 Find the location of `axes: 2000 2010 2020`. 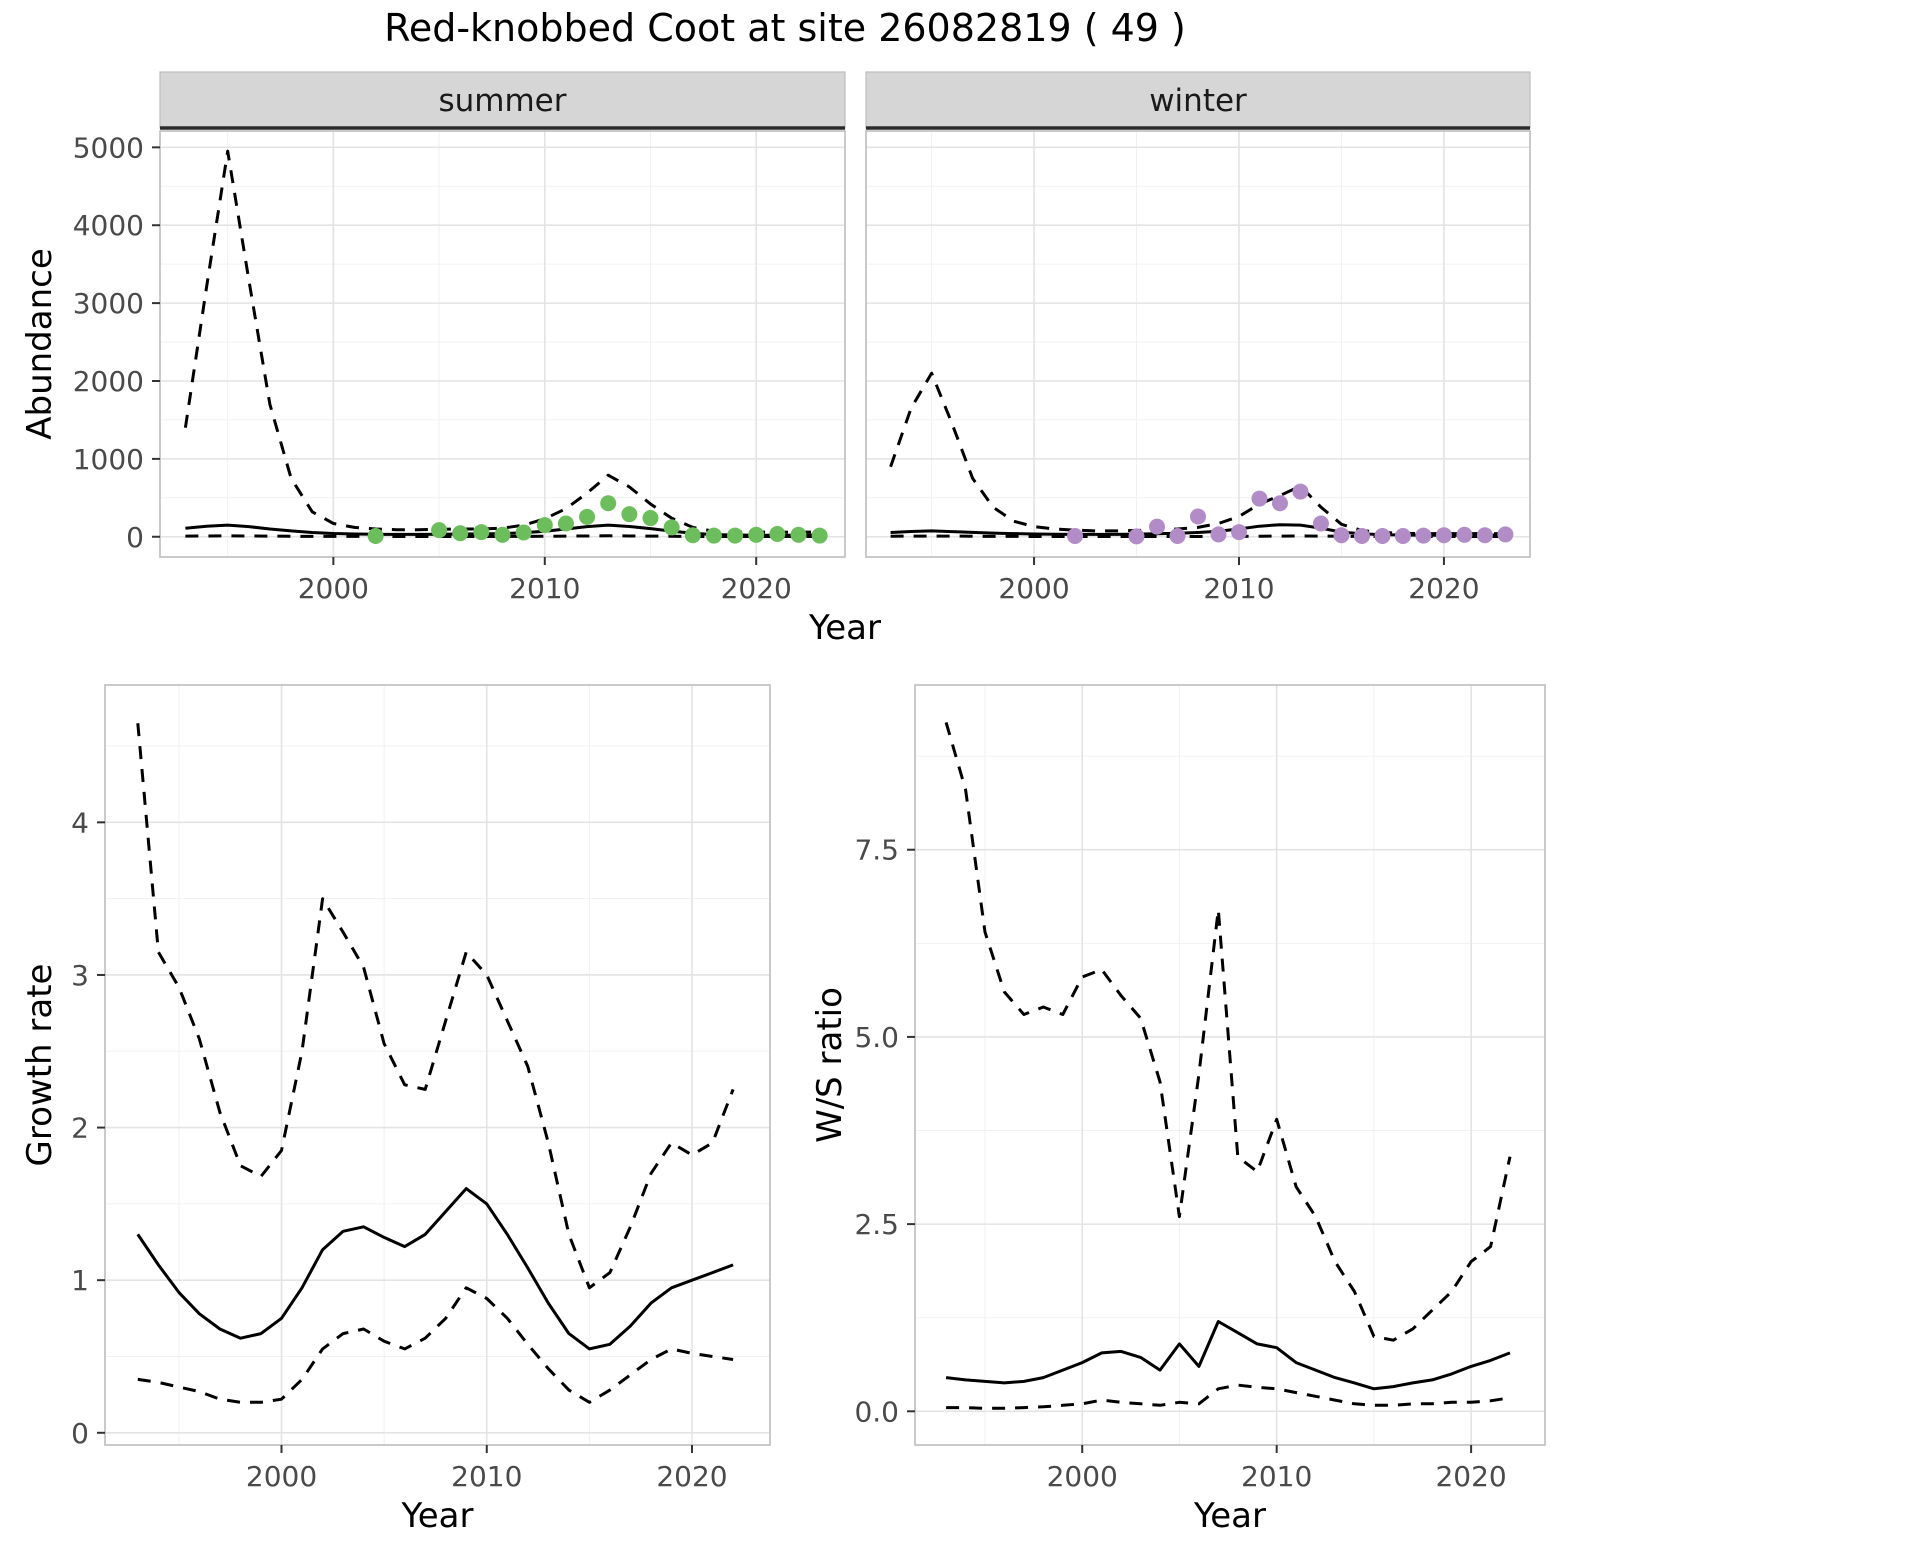

axes: 2000 2010 2020 is located at coordinates (1239, 581).